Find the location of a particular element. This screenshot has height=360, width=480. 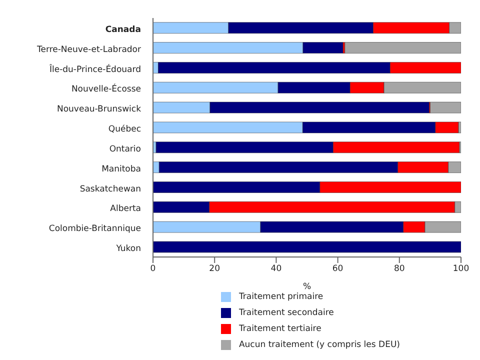

y-tick-label: Saskatchewan is located at coordinates (110, 189).